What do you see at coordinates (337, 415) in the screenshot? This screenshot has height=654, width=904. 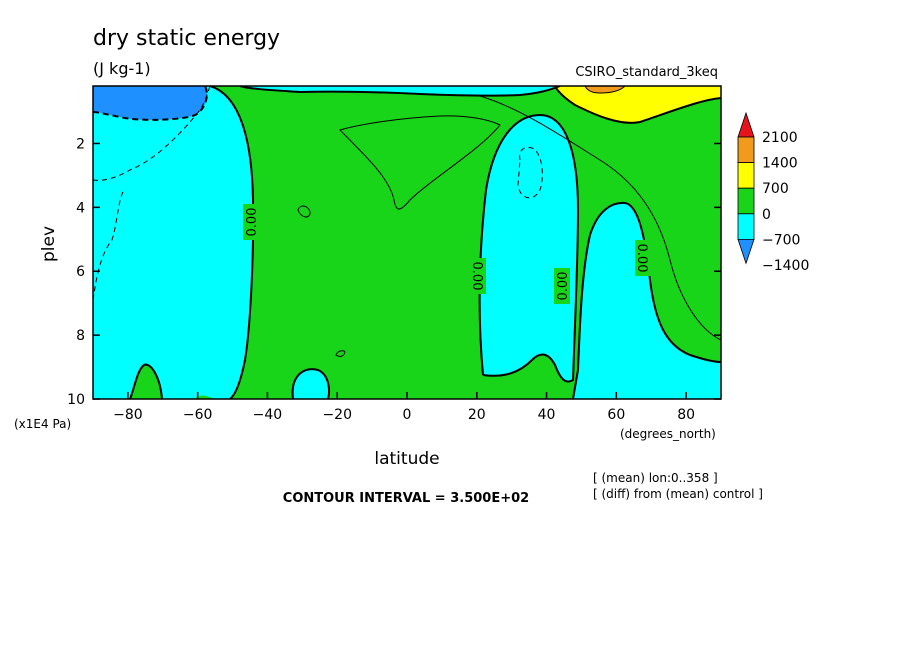 I see `x-tick-label: −20` at bounding box center [337, 415].